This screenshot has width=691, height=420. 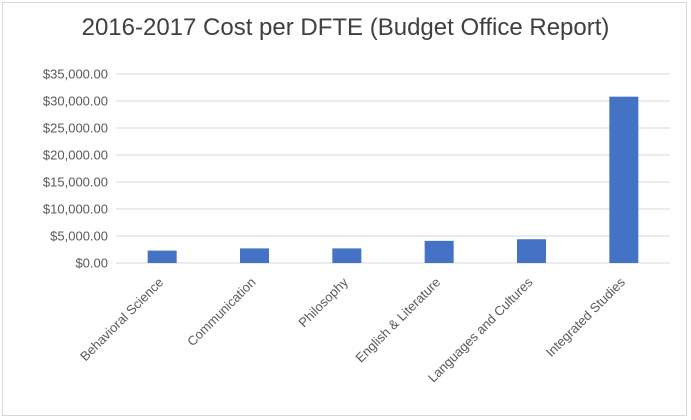 What do you see at coordinates (91, 263) in the screenshot?
I see `y-tick-label: $0.00` at bounding box center [91, 263].